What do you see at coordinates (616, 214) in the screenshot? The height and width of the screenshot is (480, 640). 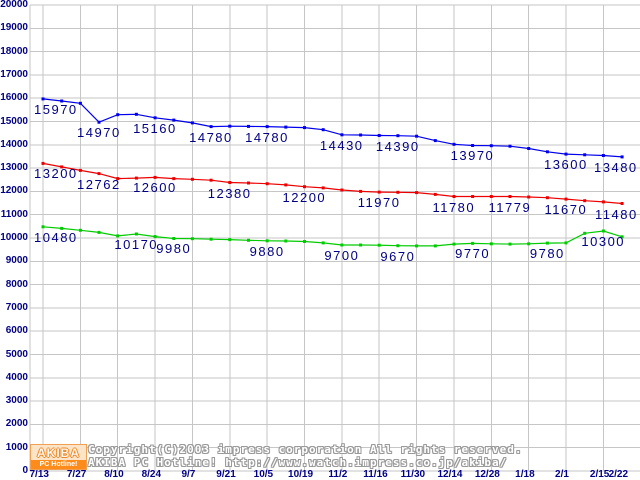 I see `series-value-label: 11480` at bounding box center [616, 214].